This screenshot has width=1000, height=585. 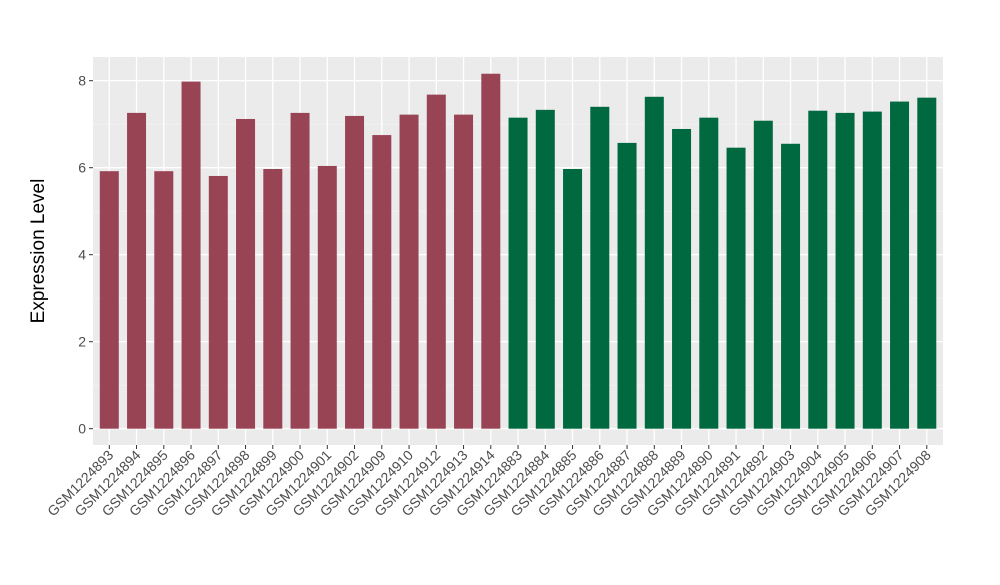 What do you see at coordinates (191, 255) in the screenshot?
I see `bar-GSM1224896` at bounding box center [191, 255].